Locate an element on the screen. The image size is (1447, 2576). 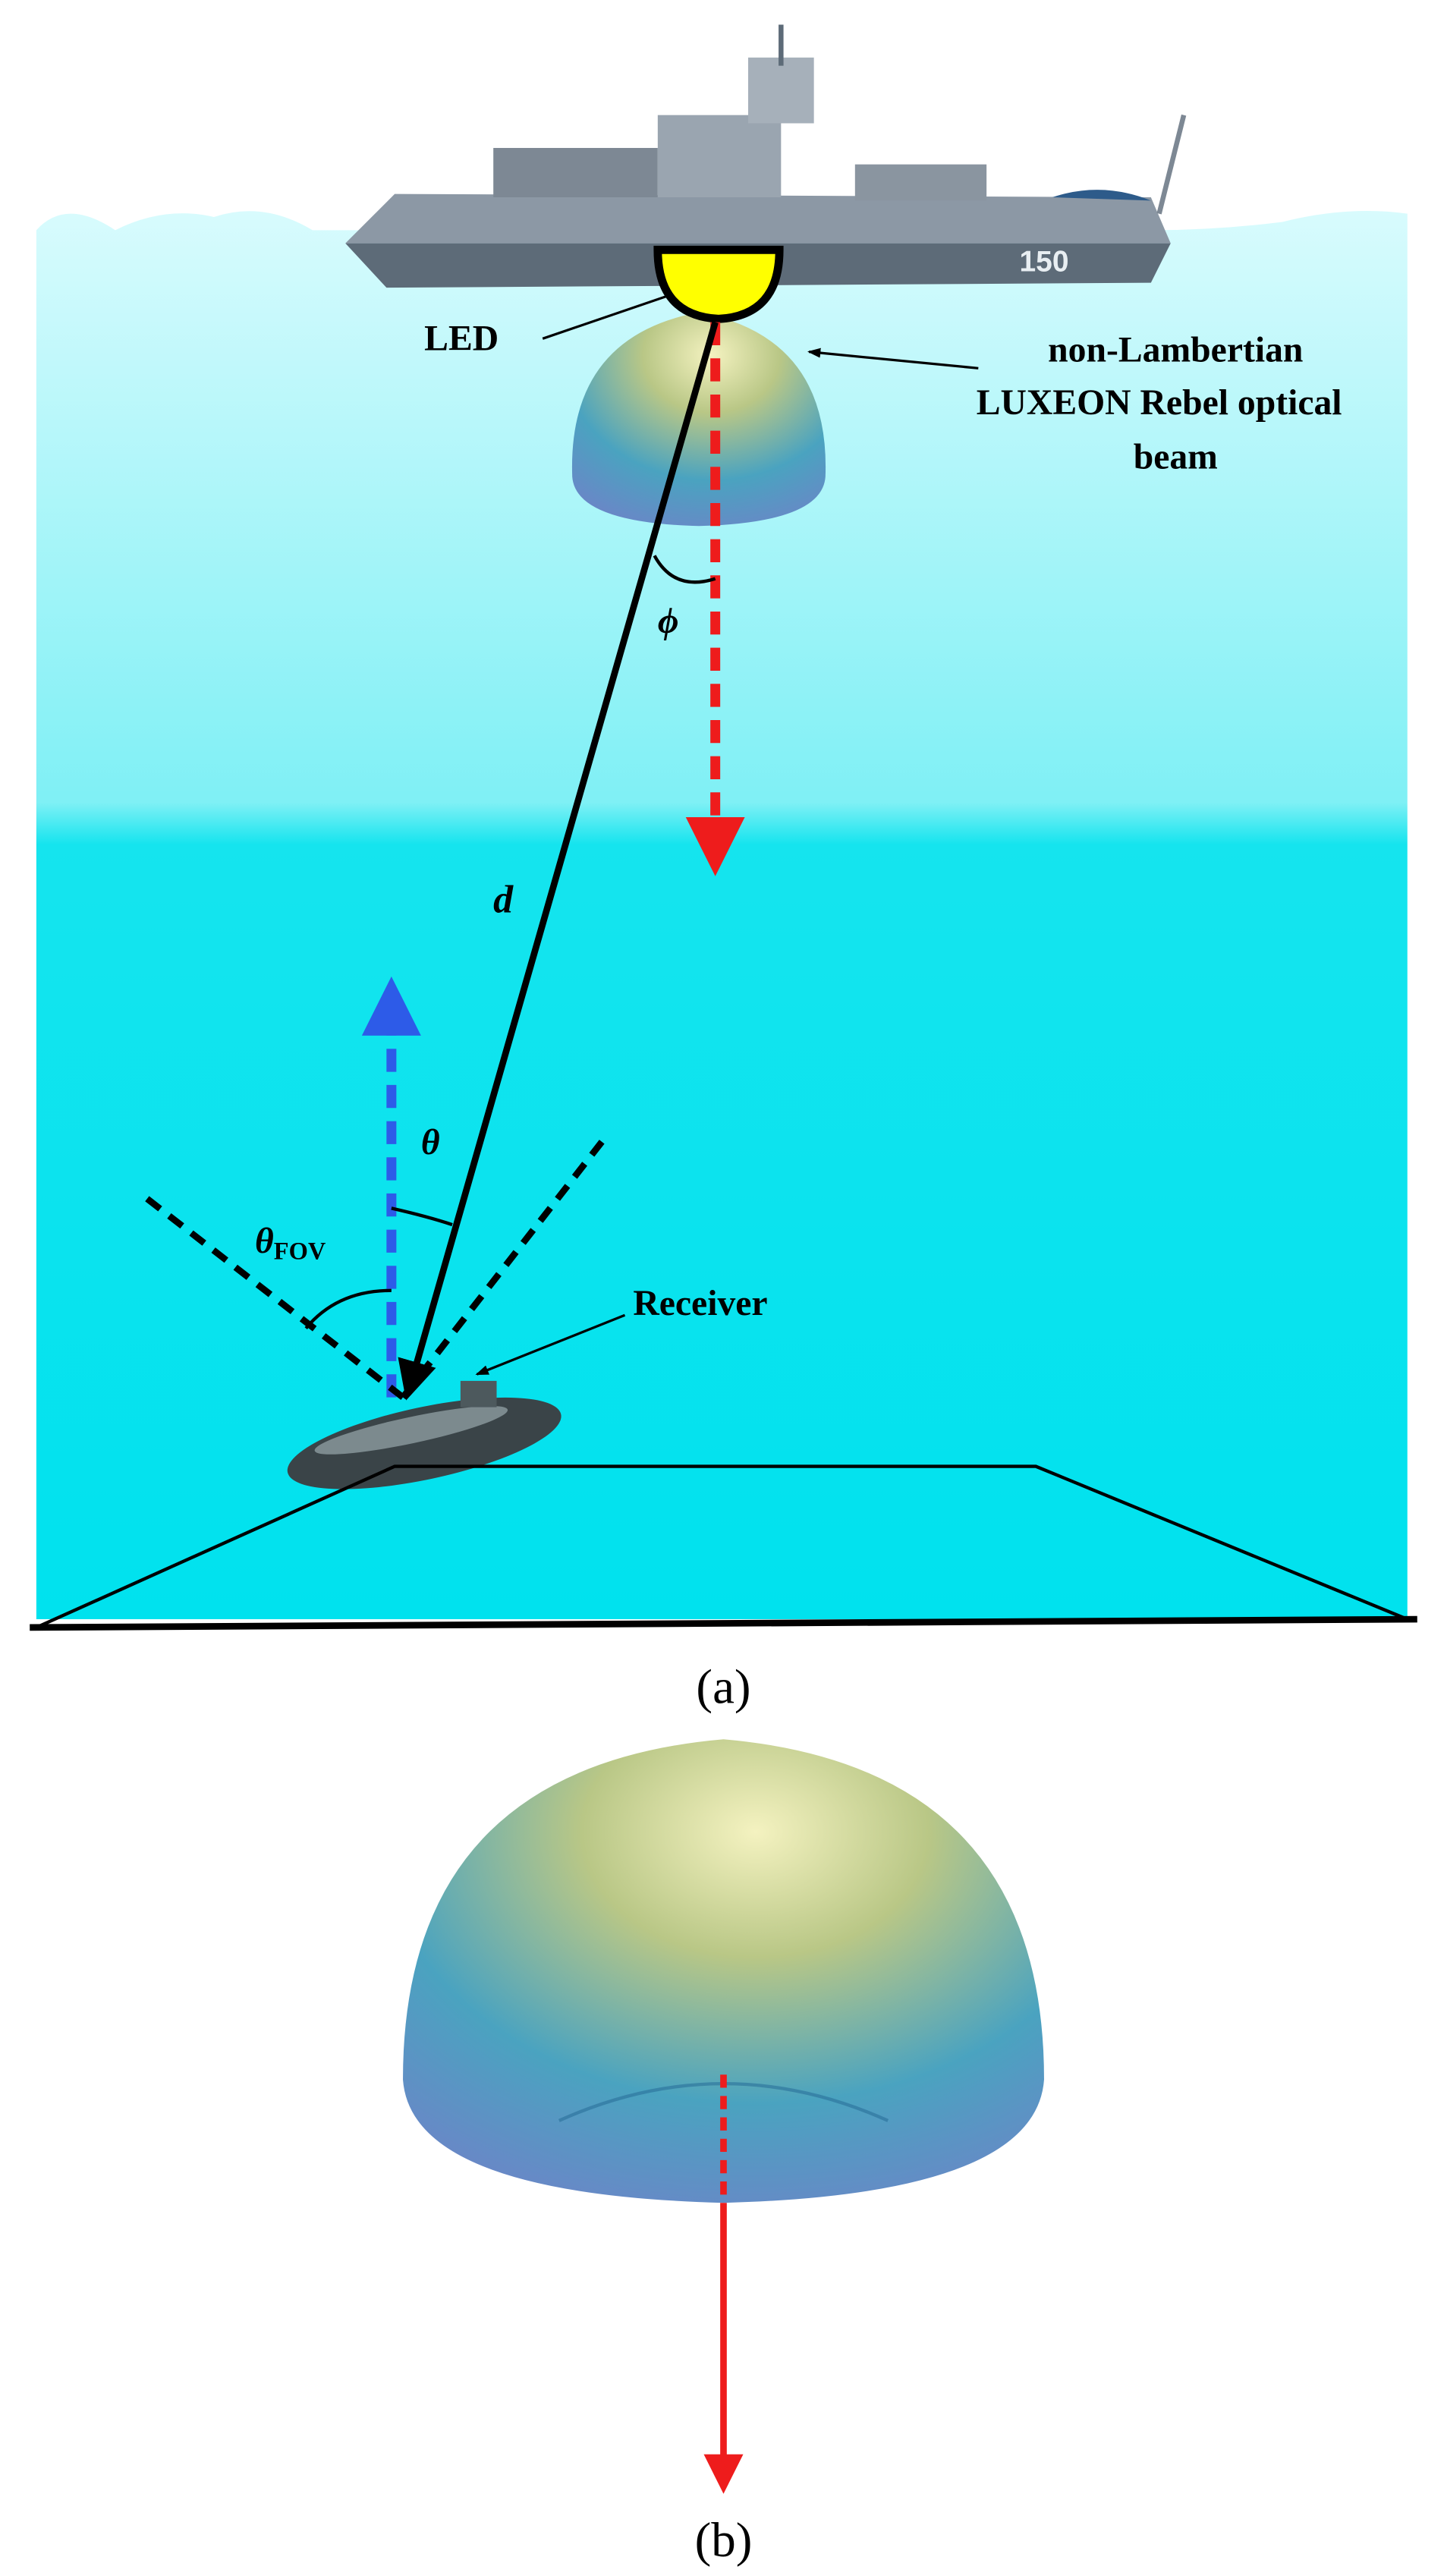
led-callout is located at coordinates (605, 317).